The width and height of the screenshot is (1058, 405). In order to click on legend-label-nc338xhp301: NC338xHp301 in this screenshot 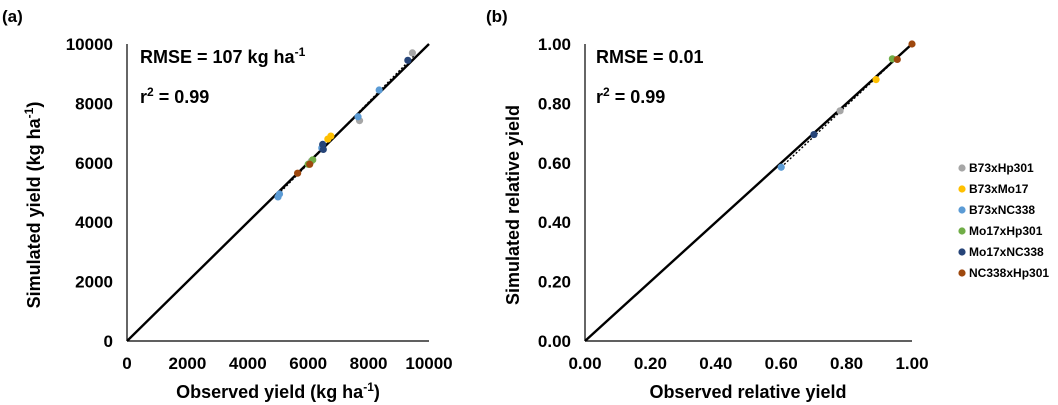, I will do `click(1009, 273)`.